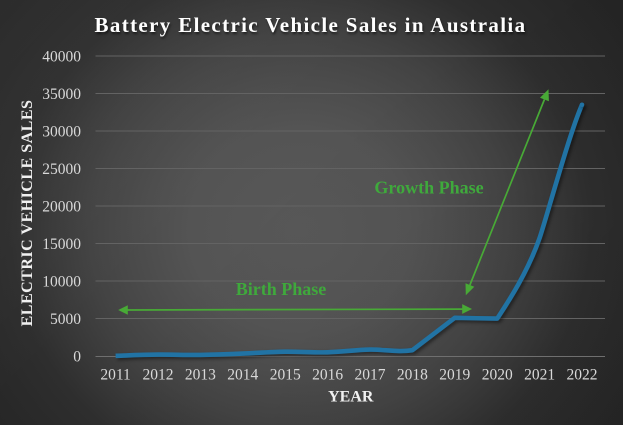 The image size is (623, 425). Describe the element at coordinates (285, 375) in the screenshot. I see `svg-text: 2015` at that location.